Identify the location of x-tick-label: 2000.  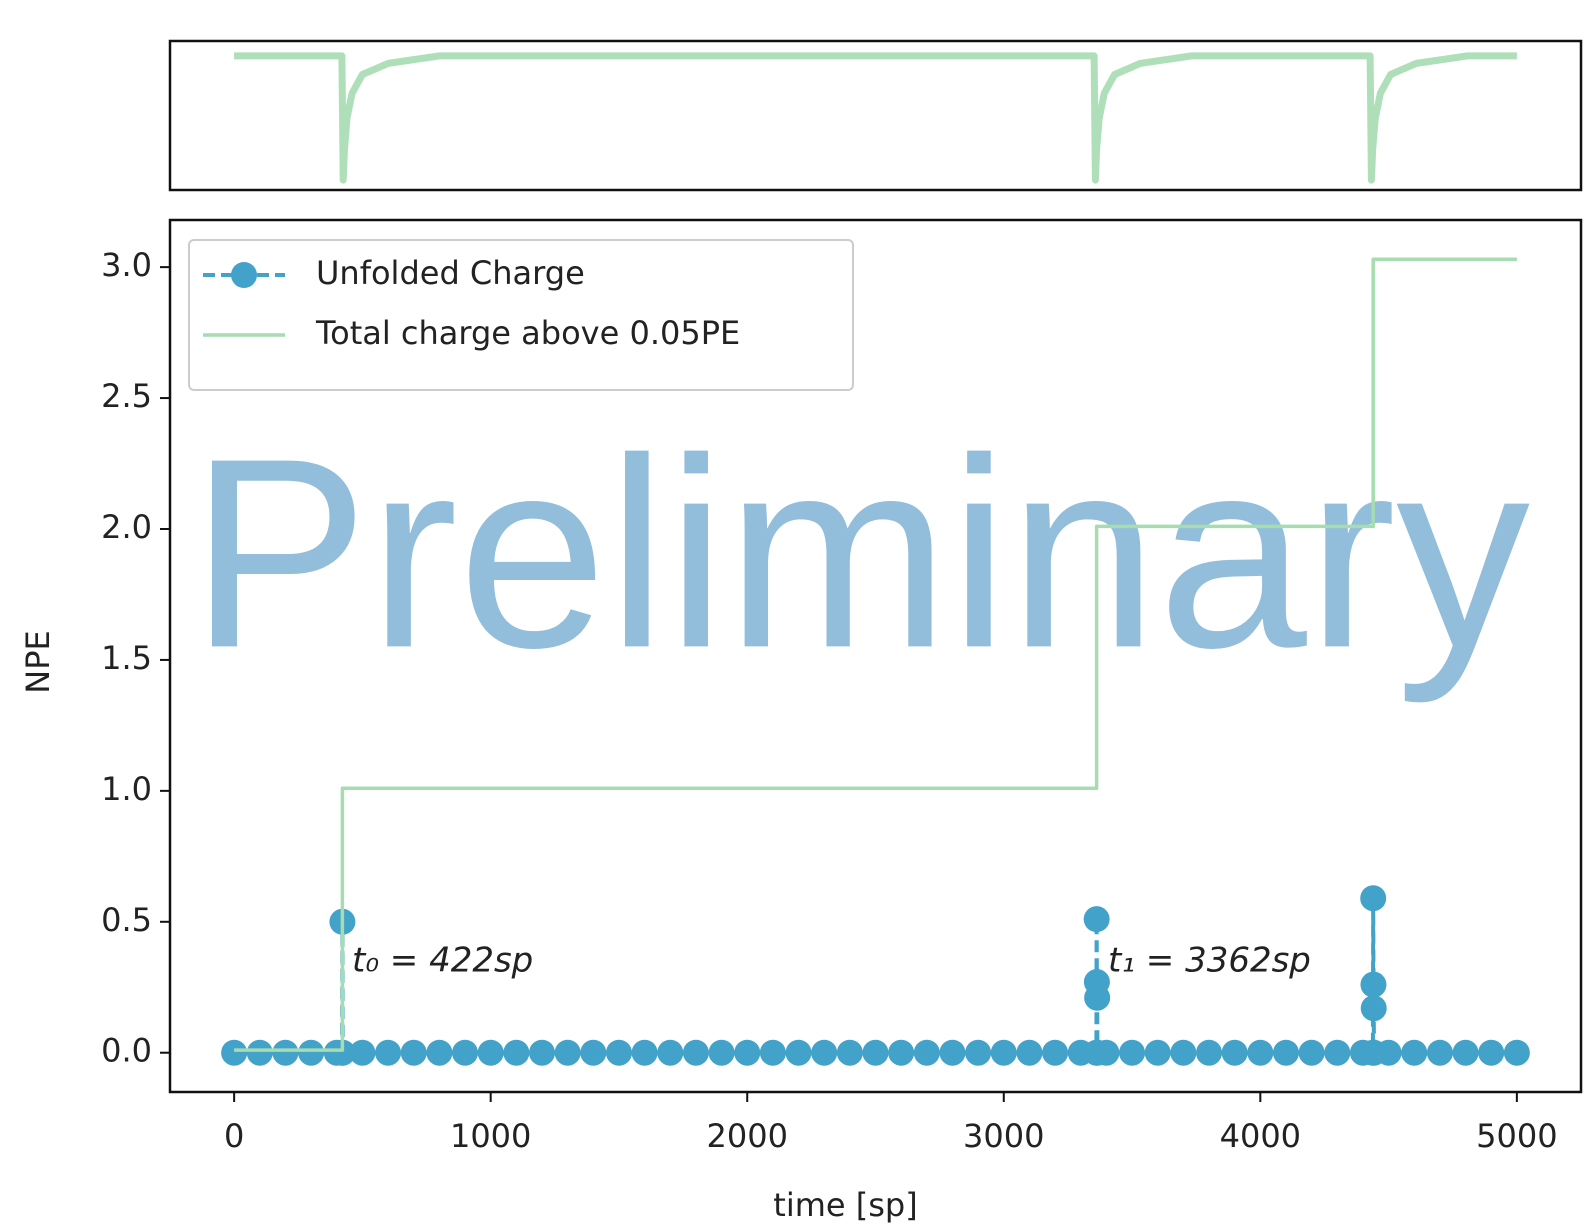
(747, 1136).